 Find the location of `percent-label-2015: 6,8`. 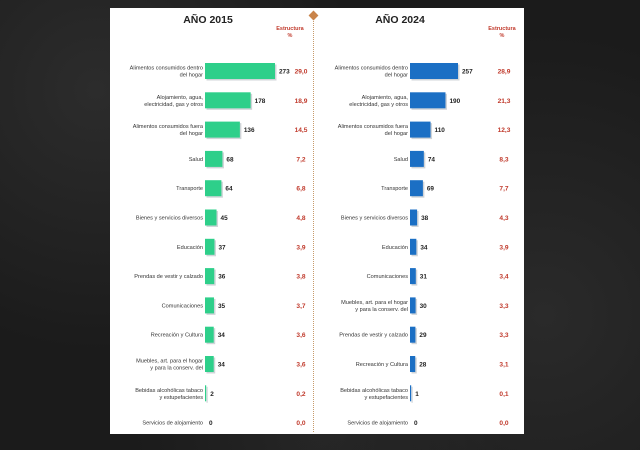

percent-label-2015: 6,8 is located at coordinates (300, 189).